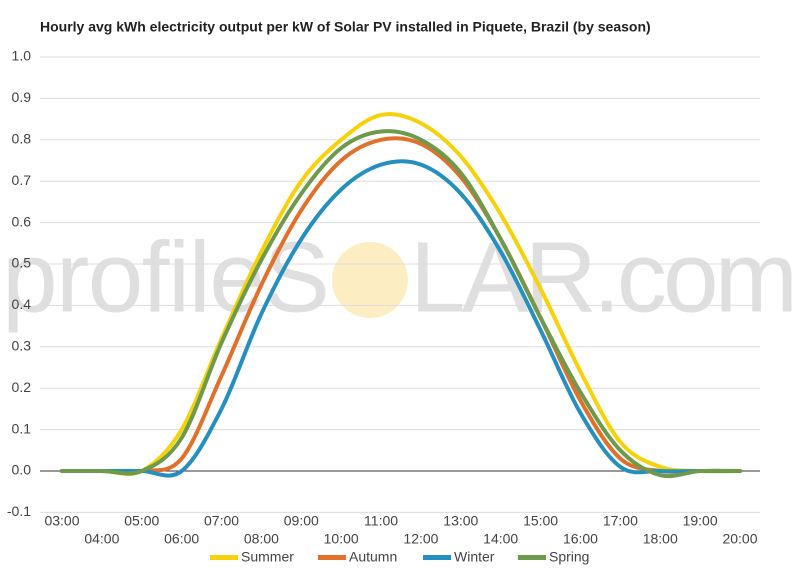 Image resolution: width=800 pixels, height=570 pixels. What do you see at coordinates (22, 97) in the screenshot?
I see `y-tick-label: 0.9` at bounding box center [22, 97].